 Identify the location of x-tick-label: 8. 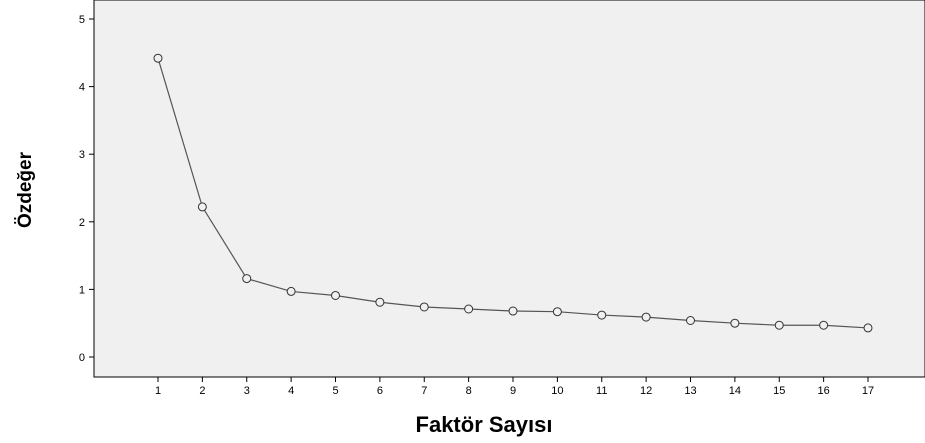
(469, 391).